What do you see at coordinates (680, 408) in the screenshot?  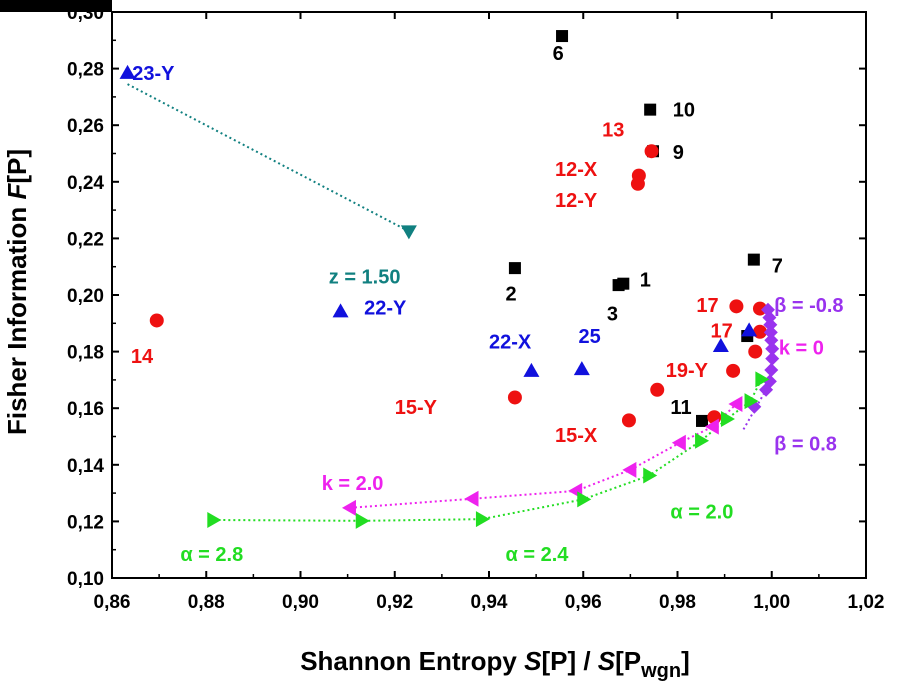 I see `point-label: 11` at bounding box center [680, 408].